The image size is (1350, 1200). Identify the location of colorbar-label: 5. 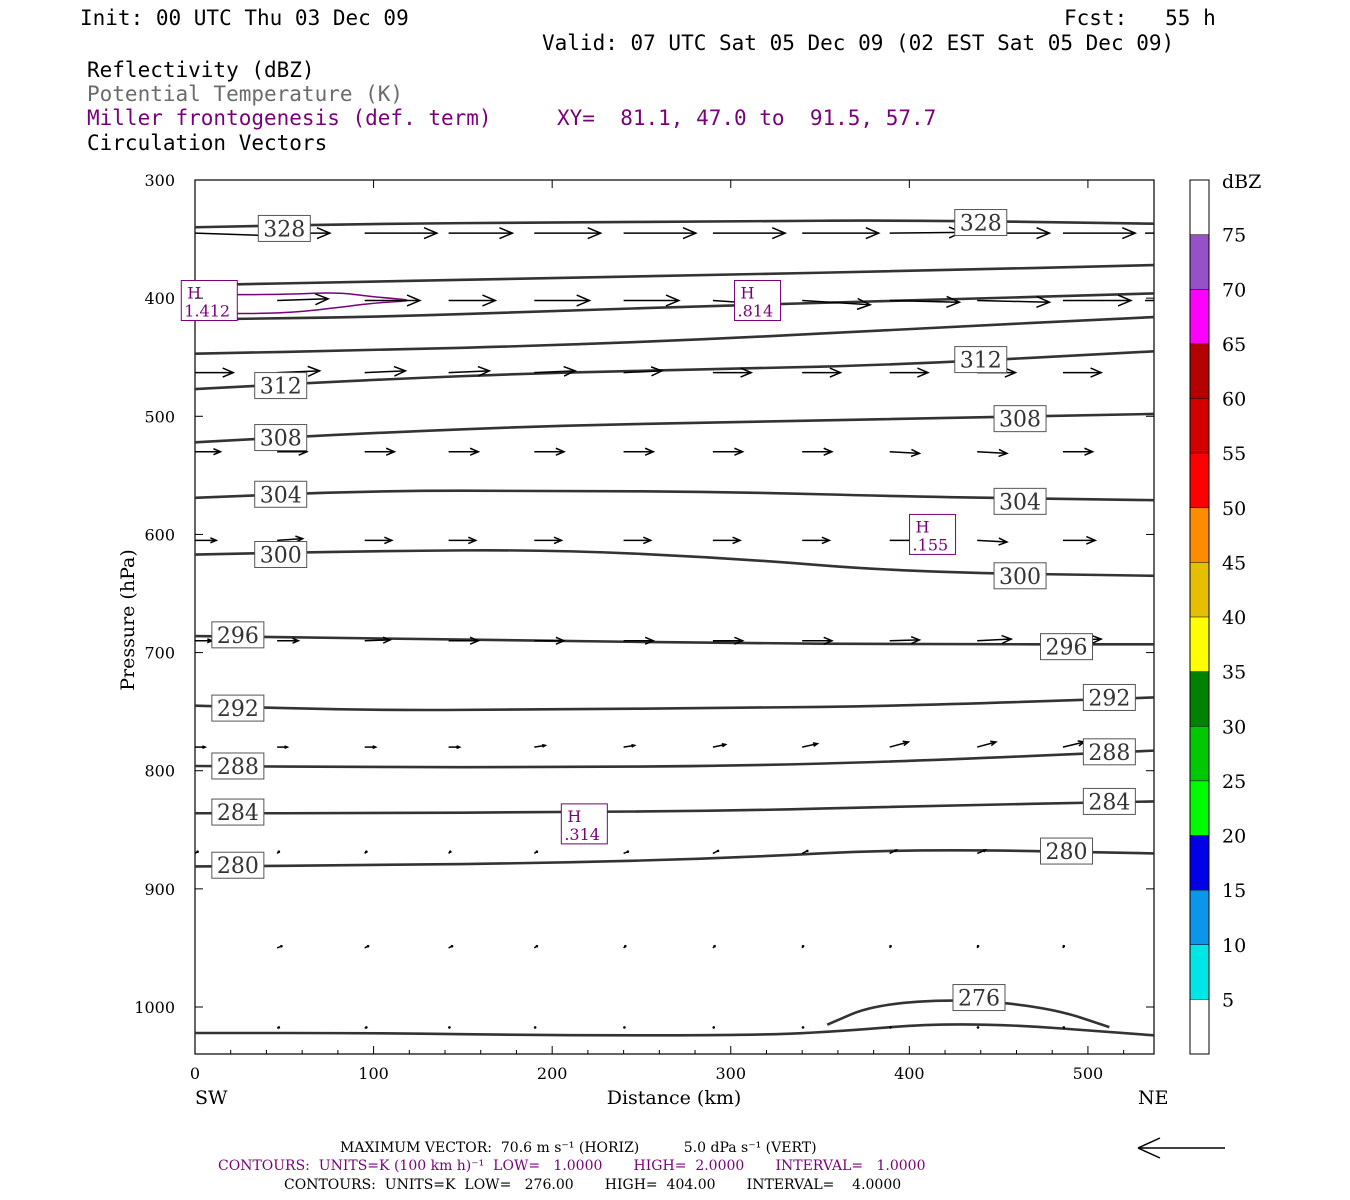
(1228, 1000).